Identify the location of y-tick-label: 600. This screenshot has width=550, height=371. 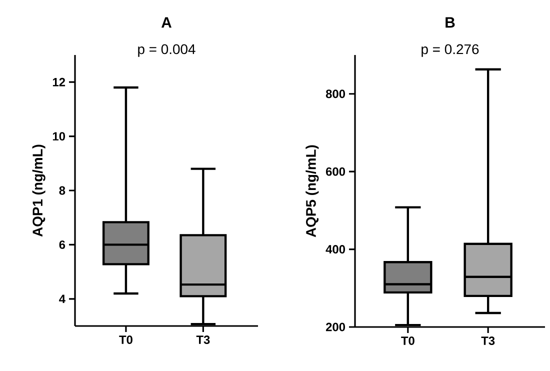
(336, 171).